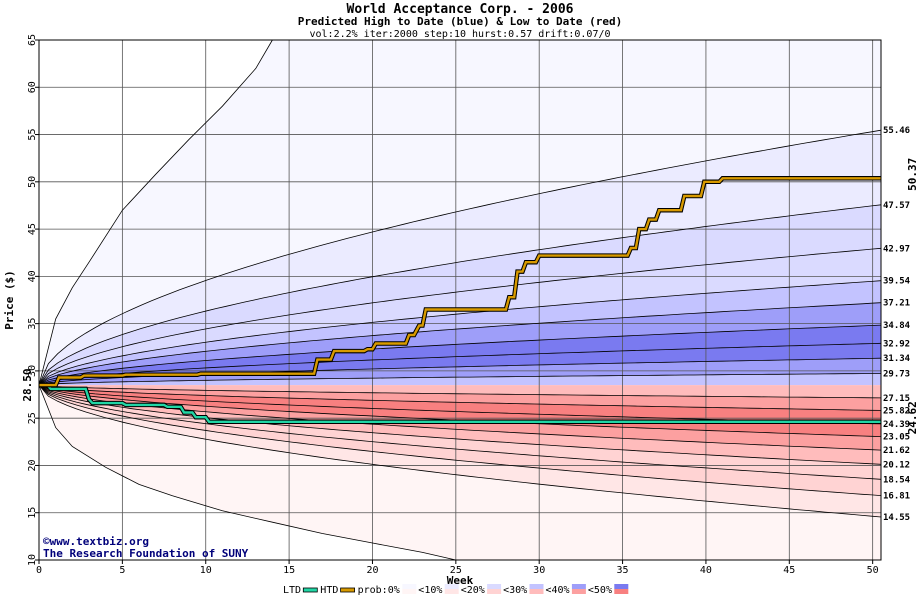  What do you see at coordinates (896, 438) in the screenshot?
I see `band-end-label: 23.05` at bounding box center [896, 438].